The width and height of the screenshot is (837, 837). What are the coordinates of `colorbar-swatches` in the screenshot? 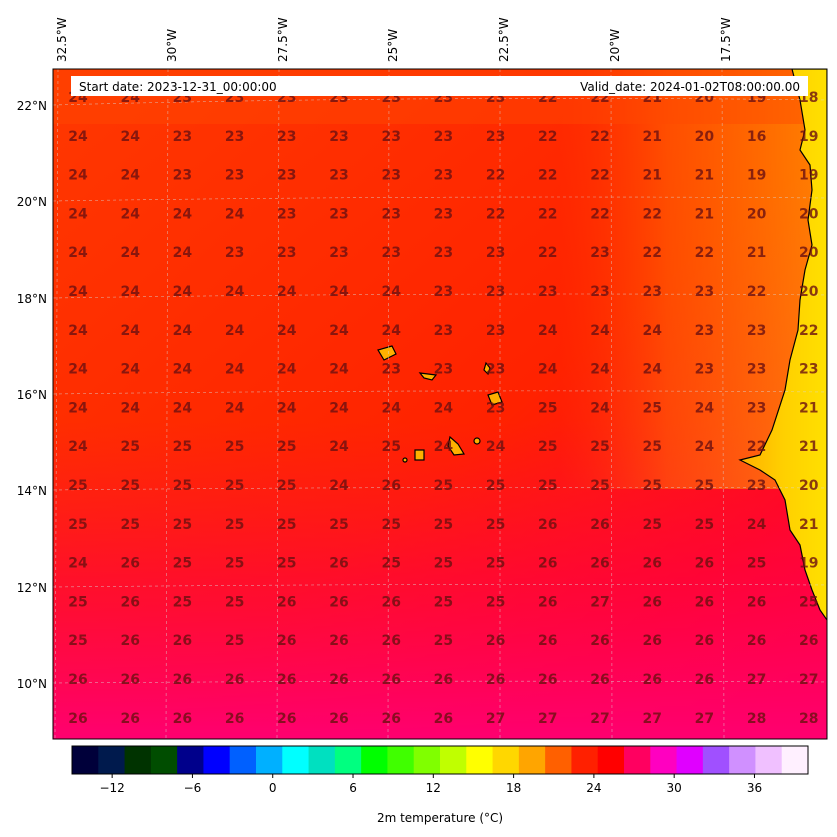 It's located at (440, 760).